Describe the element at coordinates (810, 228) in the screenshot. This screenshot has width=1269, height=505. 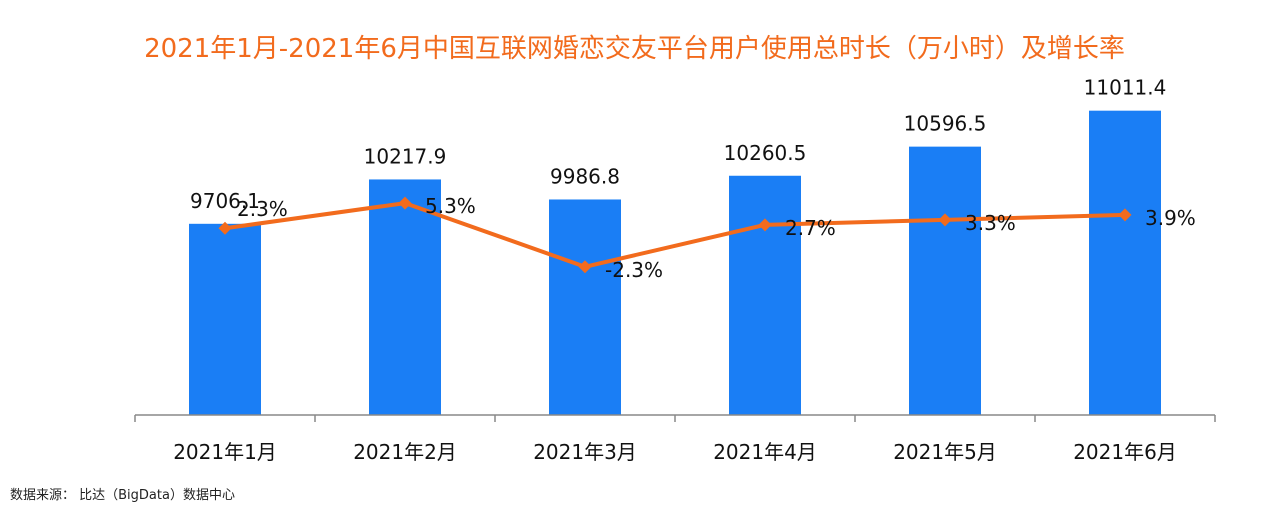
I see `growth-value-label: 2.7%` at that location.